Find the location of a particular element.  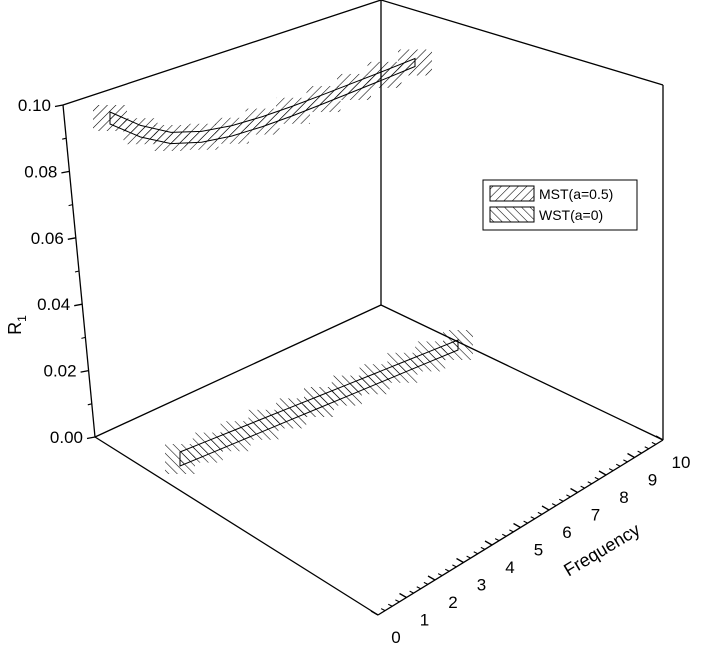

back-right-edge is located at coordinates (522, 43).